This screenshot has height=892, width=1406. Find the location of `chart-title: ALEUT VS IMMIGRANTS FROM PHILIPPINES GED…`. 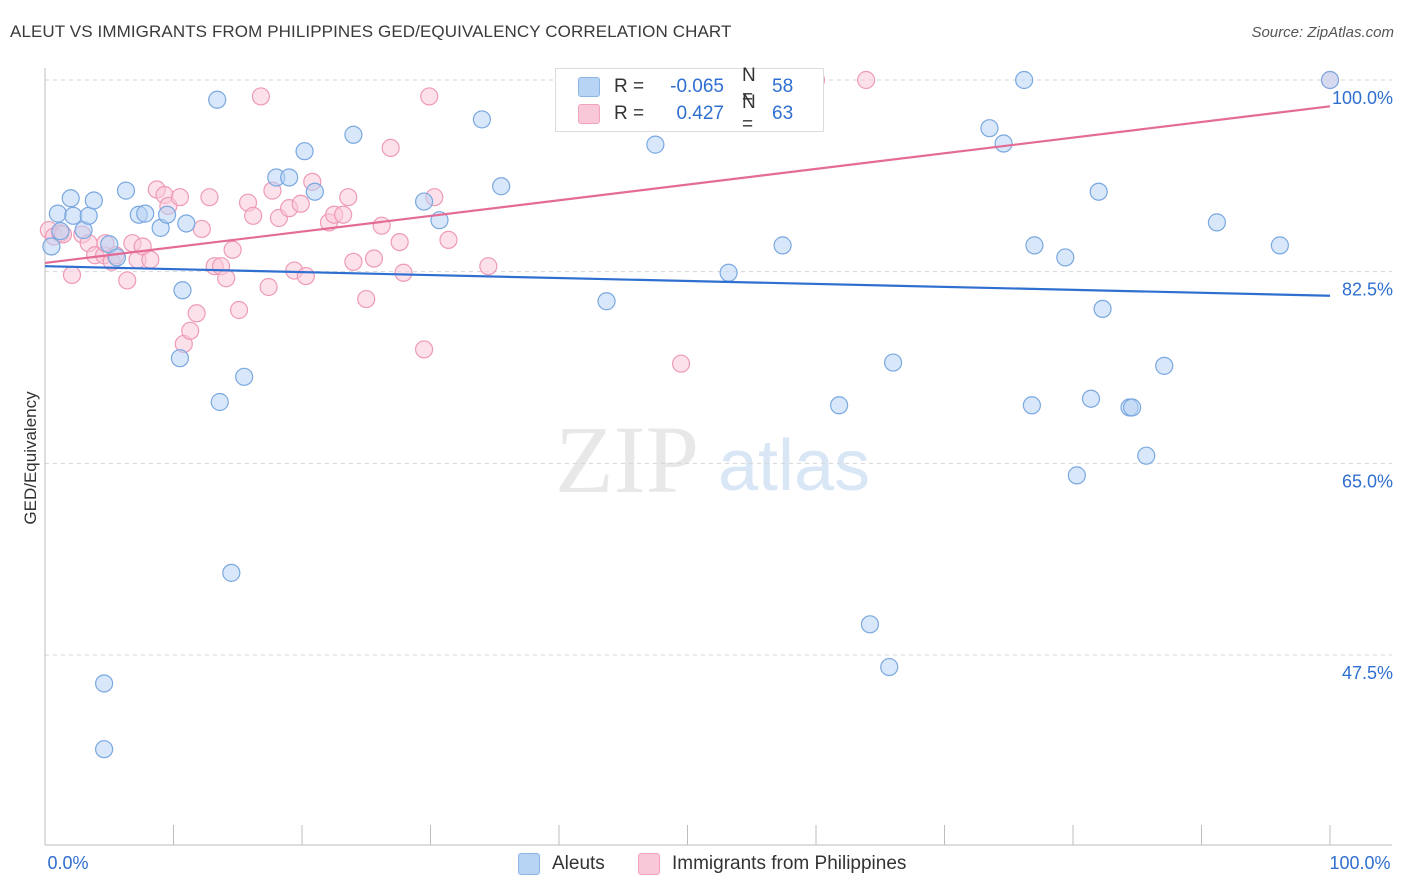

chart-title: ALEUT VS IMMIGRANTS FROM PHILIPPINES GED… is located at coordinates (371, 31).